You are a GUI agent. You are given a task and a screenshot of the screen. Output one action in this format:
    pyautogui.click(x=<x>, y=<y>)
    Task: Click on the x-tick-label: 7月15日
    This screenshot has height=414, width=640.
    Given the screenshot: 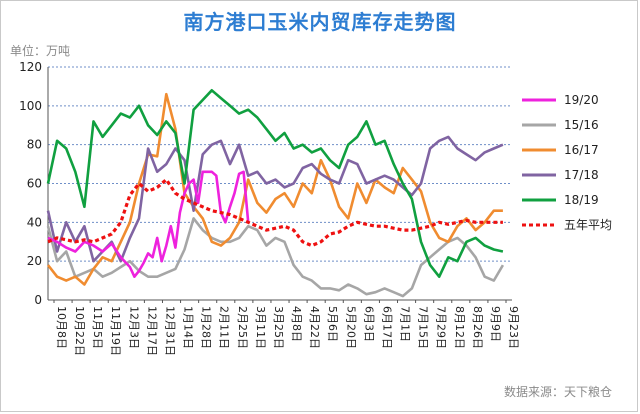 What is the action you would take?
    pyautogui.click(x=423, y=327)
    